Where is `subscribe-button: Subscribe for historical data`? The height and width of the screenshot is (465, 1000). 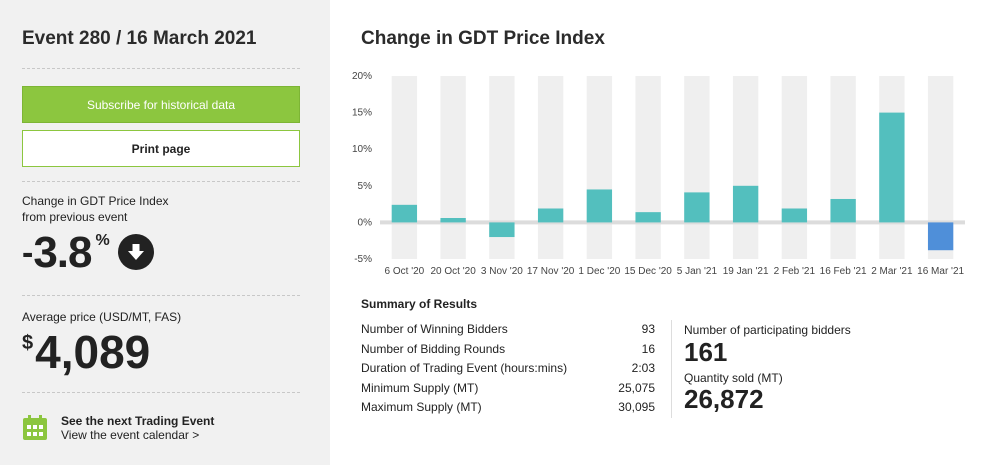
subscribe-button: Subscribe for historical data is located at coordinates (161, 104).